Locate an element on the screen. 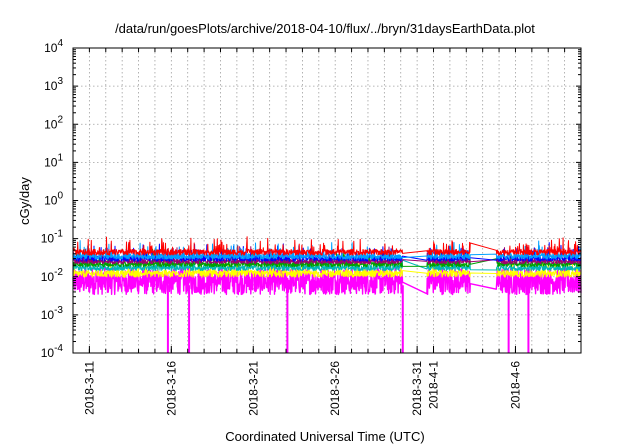  x-tick-label: 2018-3-16 is located at coordinates (171, 388).